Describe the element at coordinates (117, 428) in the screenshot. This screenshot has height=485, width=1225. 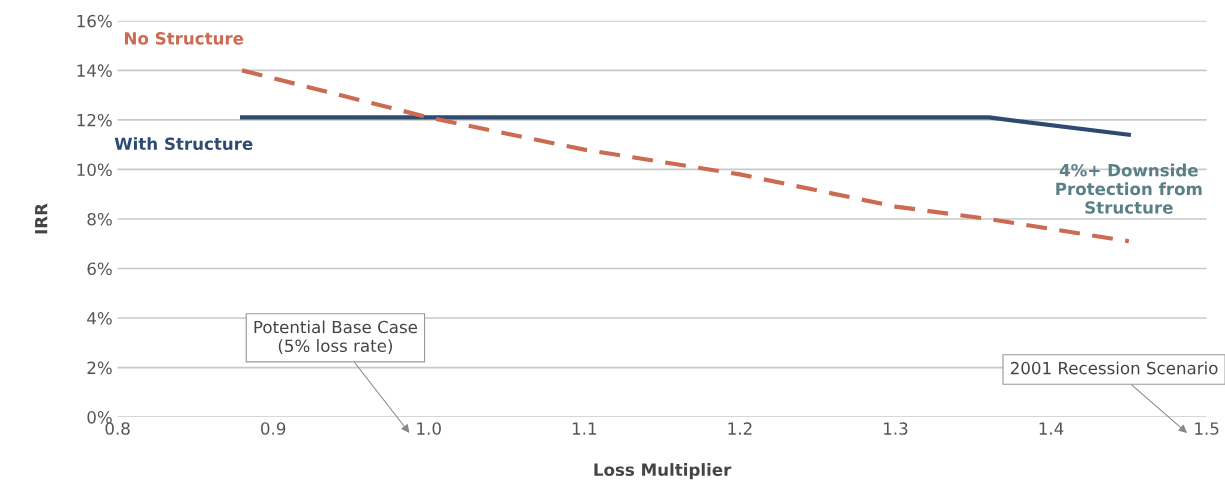
I see `x-tick-label: 0.8` at that location.